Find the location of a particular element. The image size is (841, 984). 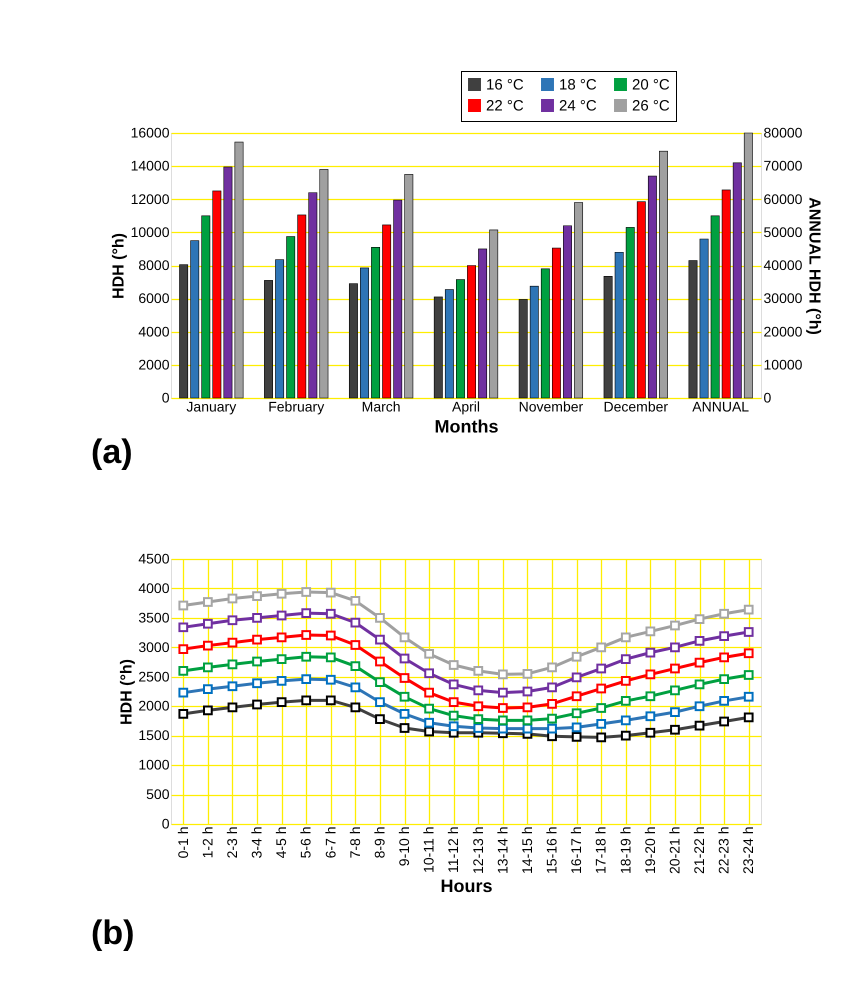

x-tick-label: 13-14 h is located at coordinates (502, 850).